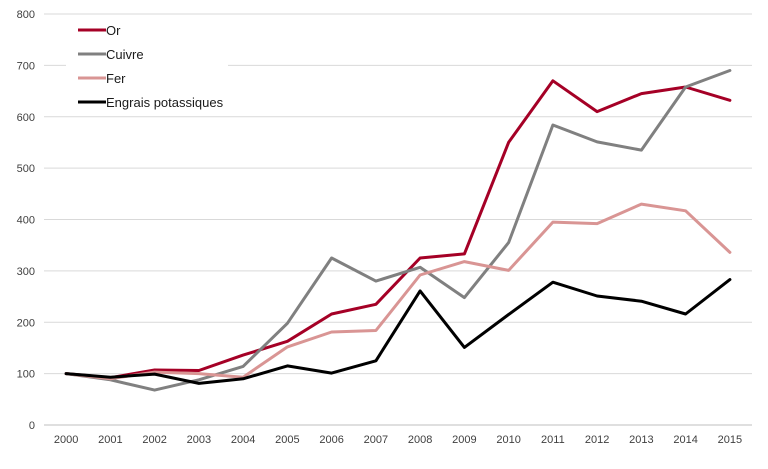  I want to click on legend-background, so click(147, 64).